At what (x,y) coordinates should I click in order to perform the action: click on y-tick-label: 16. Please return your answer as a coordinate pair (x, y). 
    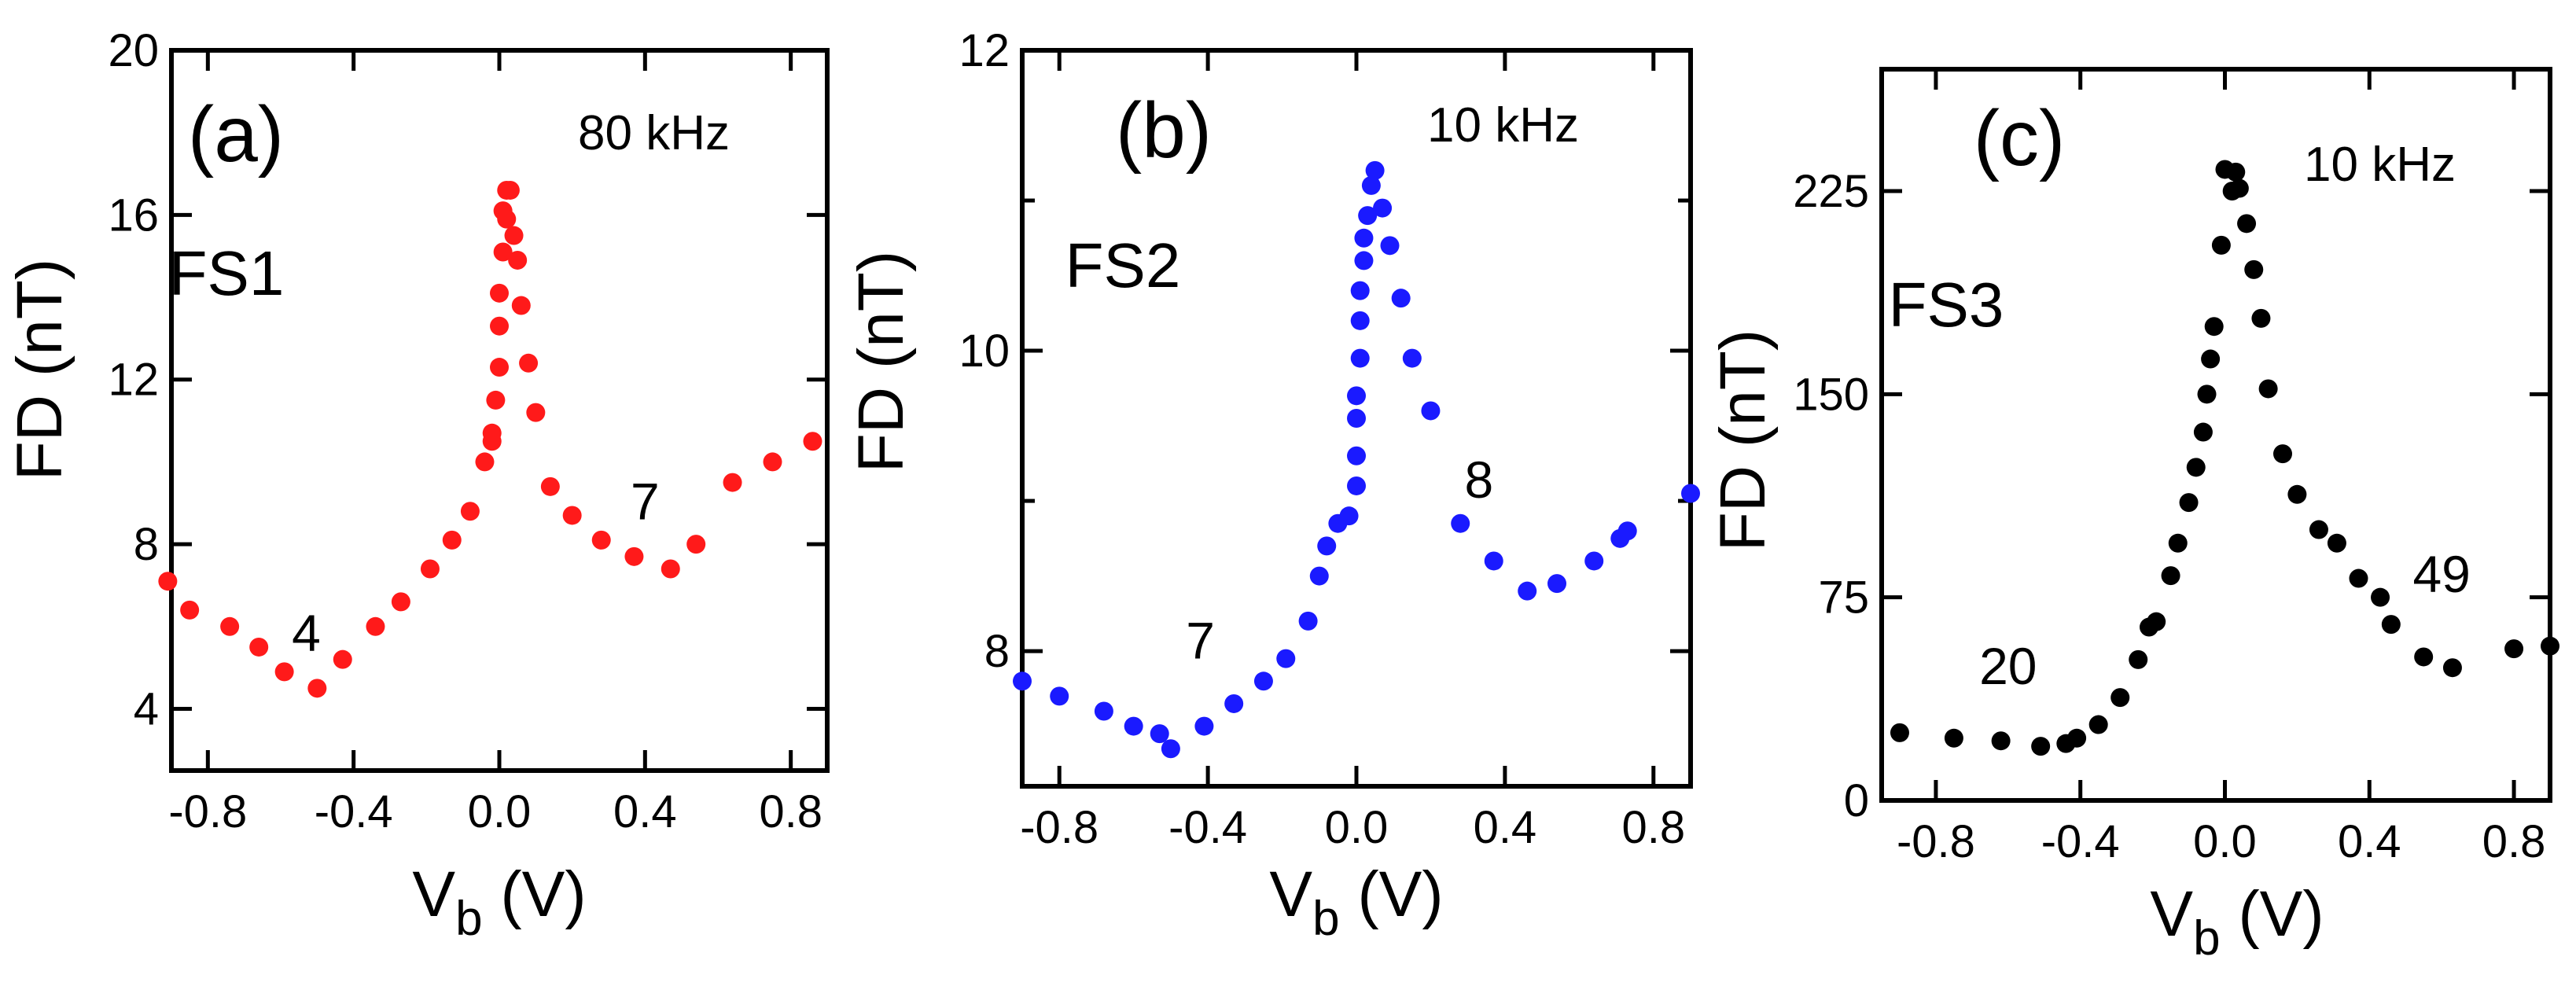
    Looking at the image, I should click on (133, 215).